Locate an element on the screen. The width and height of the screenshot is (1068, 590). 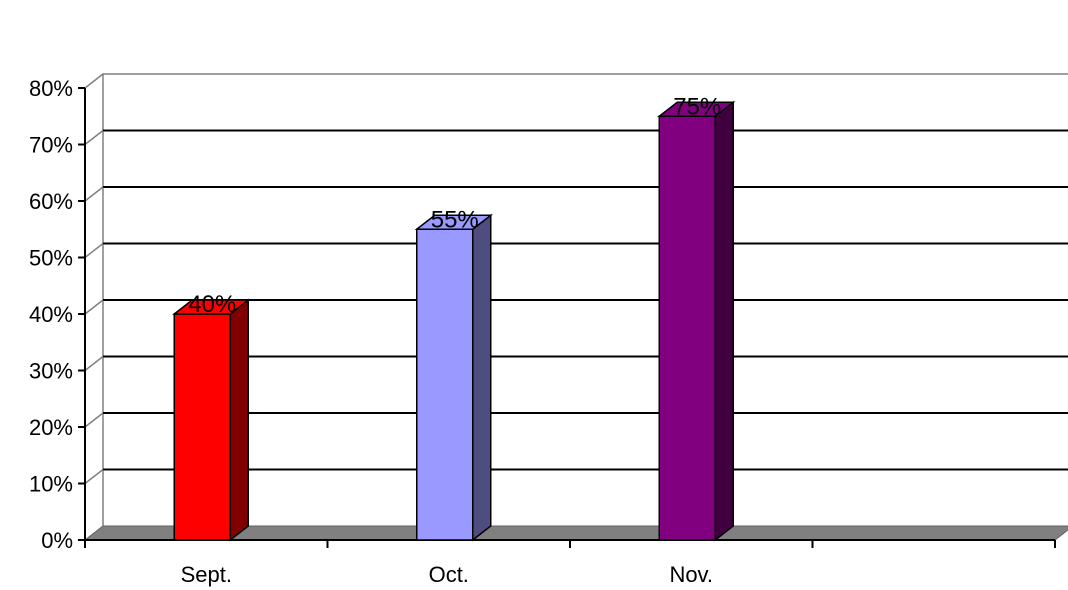
y-tick-label: 50% is located at coordinates (51, 258).